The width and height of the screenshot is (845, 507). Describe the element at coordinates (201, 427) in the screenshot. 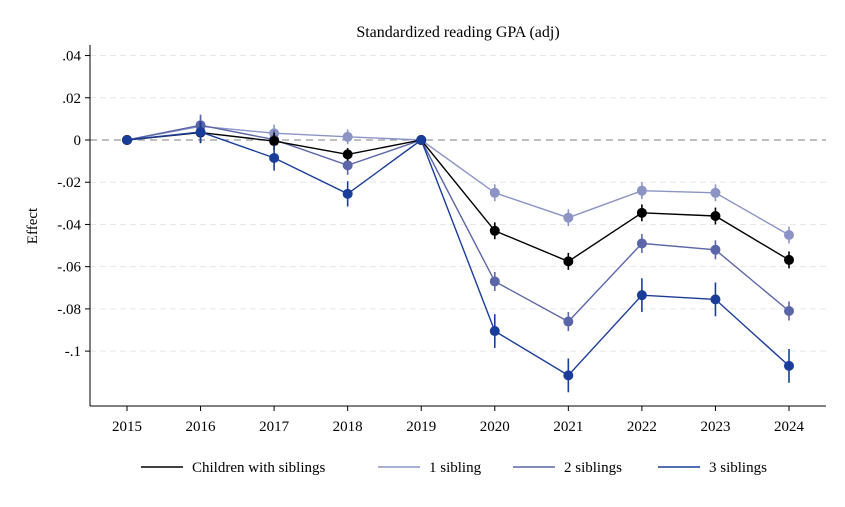

I see `x-tick-label: 2016` at that location.